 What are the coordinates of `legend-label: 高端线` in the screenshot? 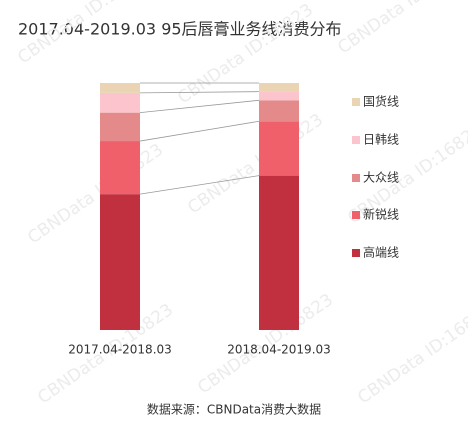 It's located at (381, 252).